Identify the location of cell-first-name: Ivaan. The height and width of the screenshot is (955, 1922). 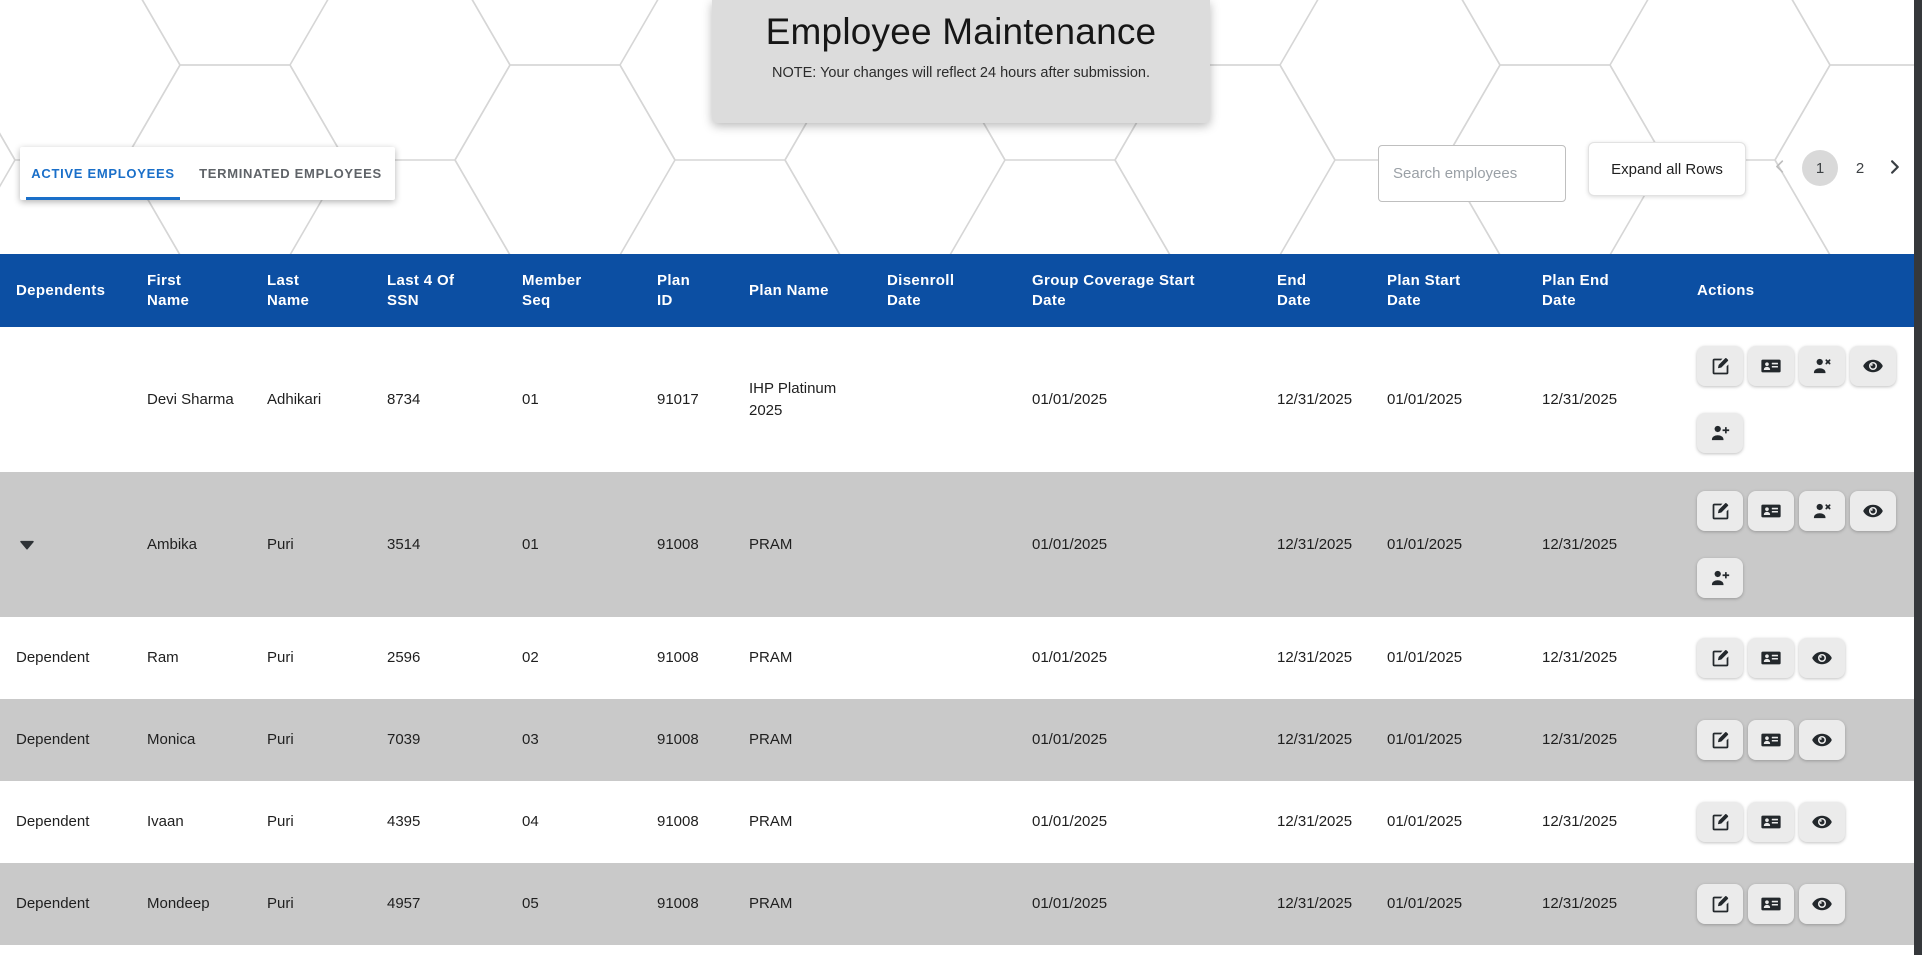
(165, 822).